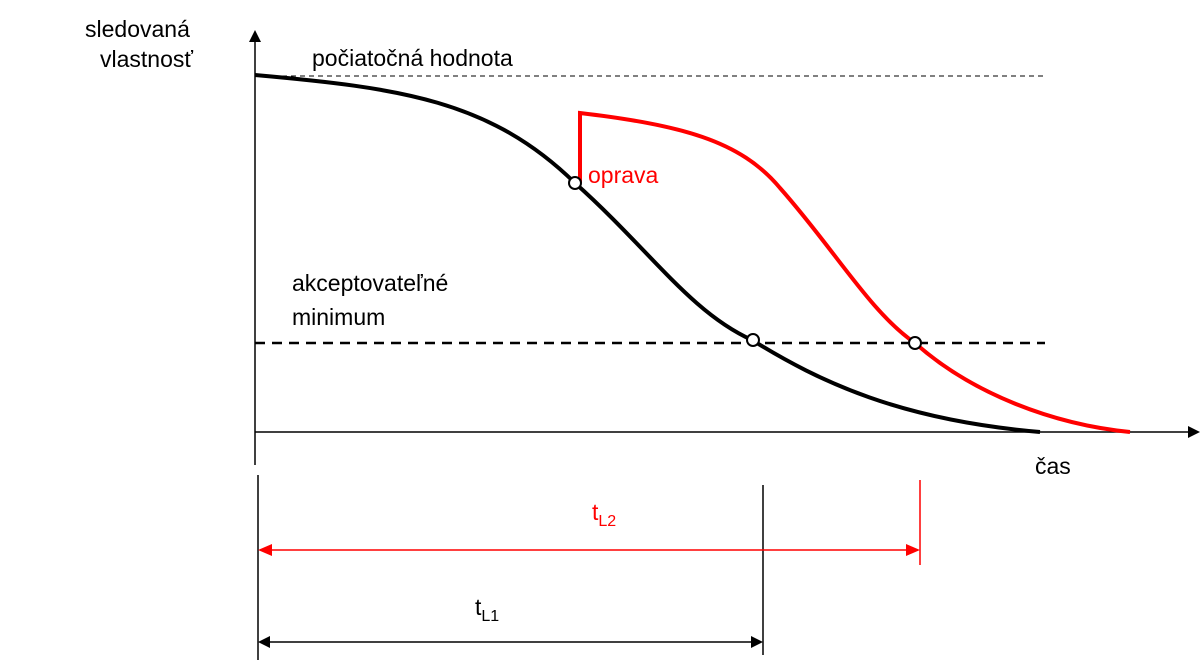 This screenshot has width=1202, height=660. I want to click on tl2-label: tL2, so click(604, 514).